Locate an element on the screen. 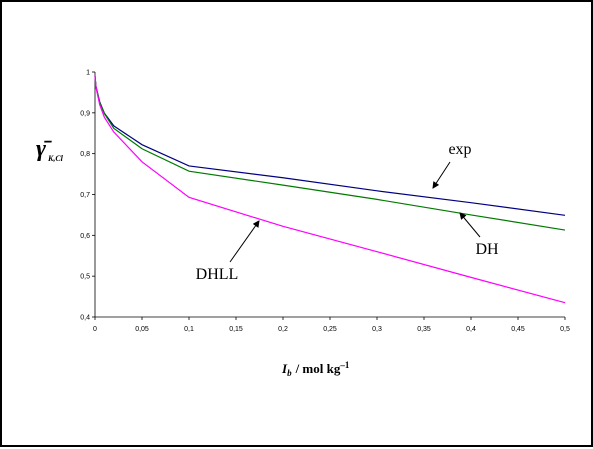 The image size is (593, 449). y-tick-label: 0,7 is located at coordinates (85, 195).